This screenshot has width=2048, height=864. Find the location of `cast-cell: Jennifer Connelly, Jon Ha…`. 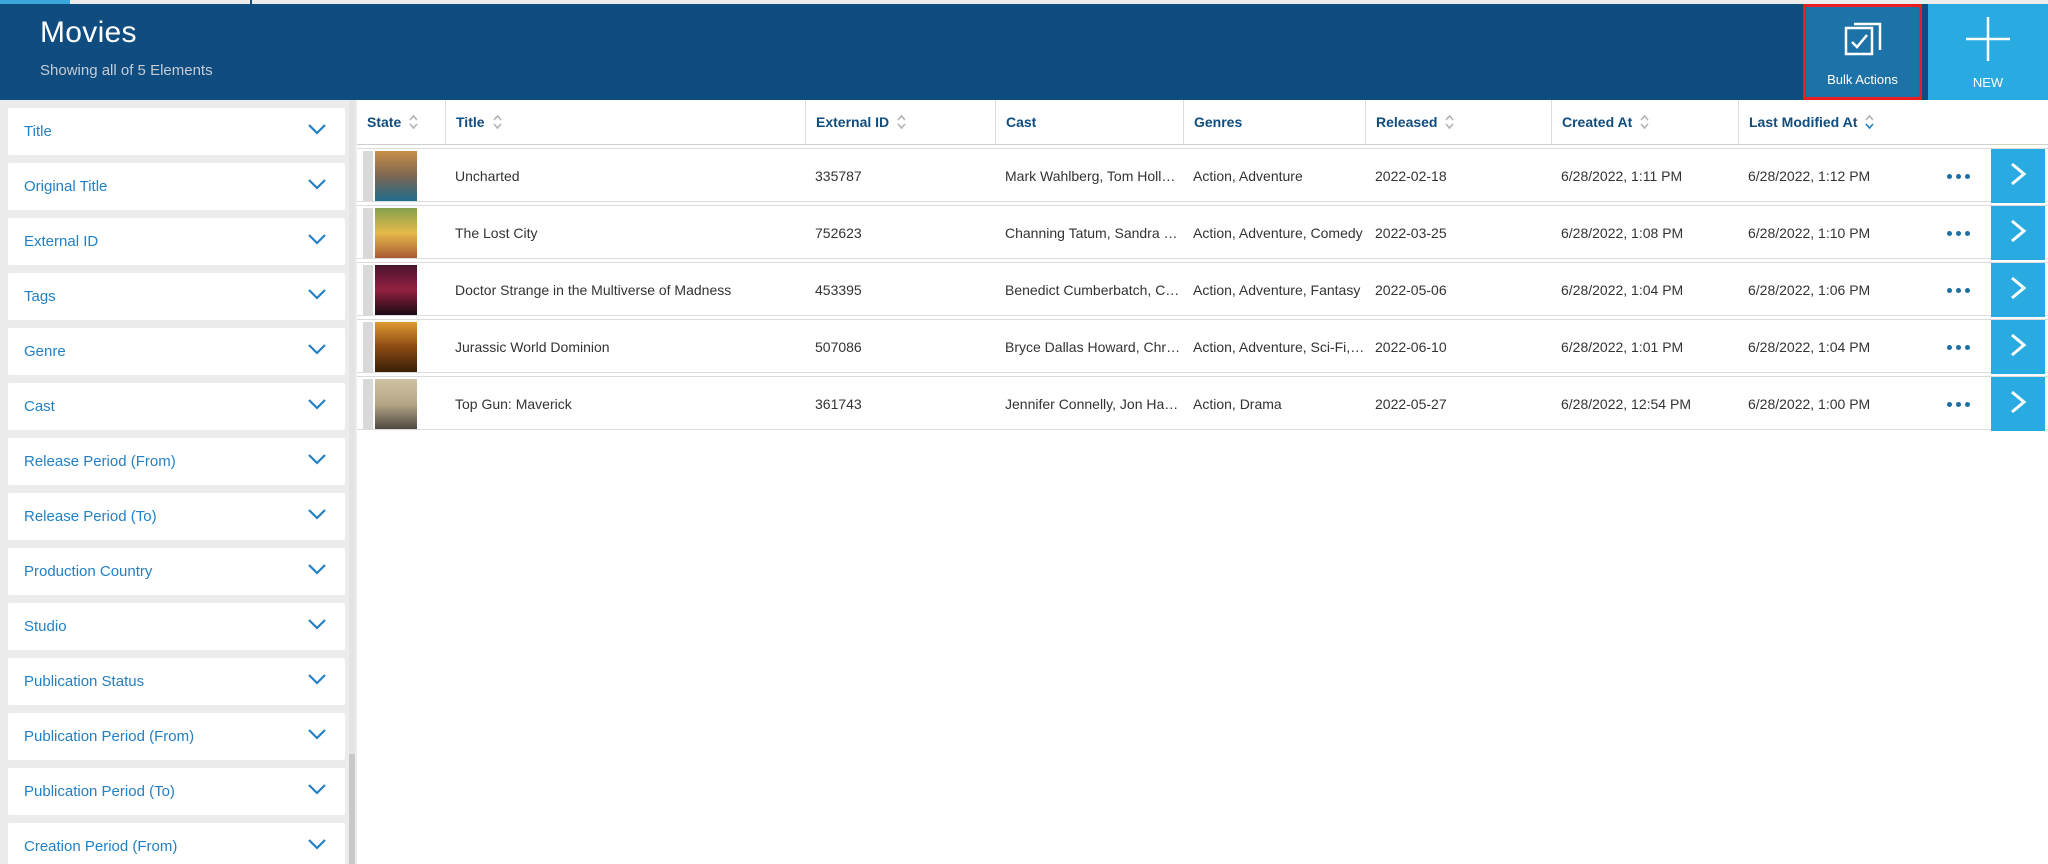

cast-cell: Jennifer Connelly, Jon Ha… is located at coordinates (1092, 404).